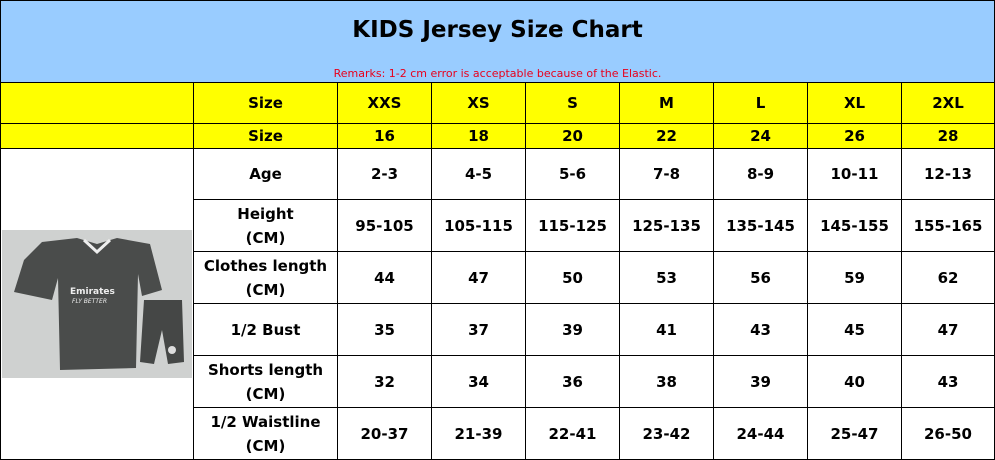  I want to click on table-cell: 22, so click(666, 136).